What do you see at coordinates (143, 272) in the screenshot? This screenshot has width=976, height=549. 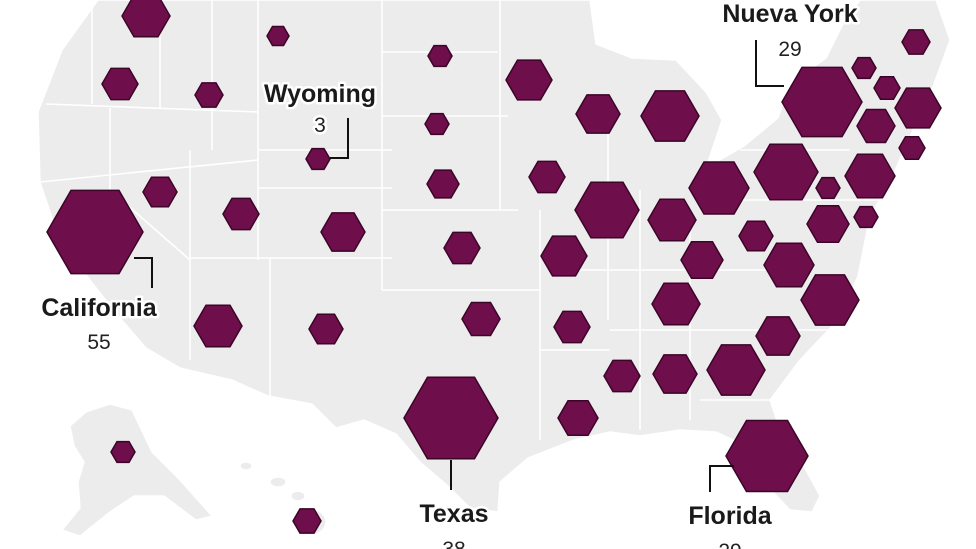 I see `leader-california` at bounding box center [143, 272].